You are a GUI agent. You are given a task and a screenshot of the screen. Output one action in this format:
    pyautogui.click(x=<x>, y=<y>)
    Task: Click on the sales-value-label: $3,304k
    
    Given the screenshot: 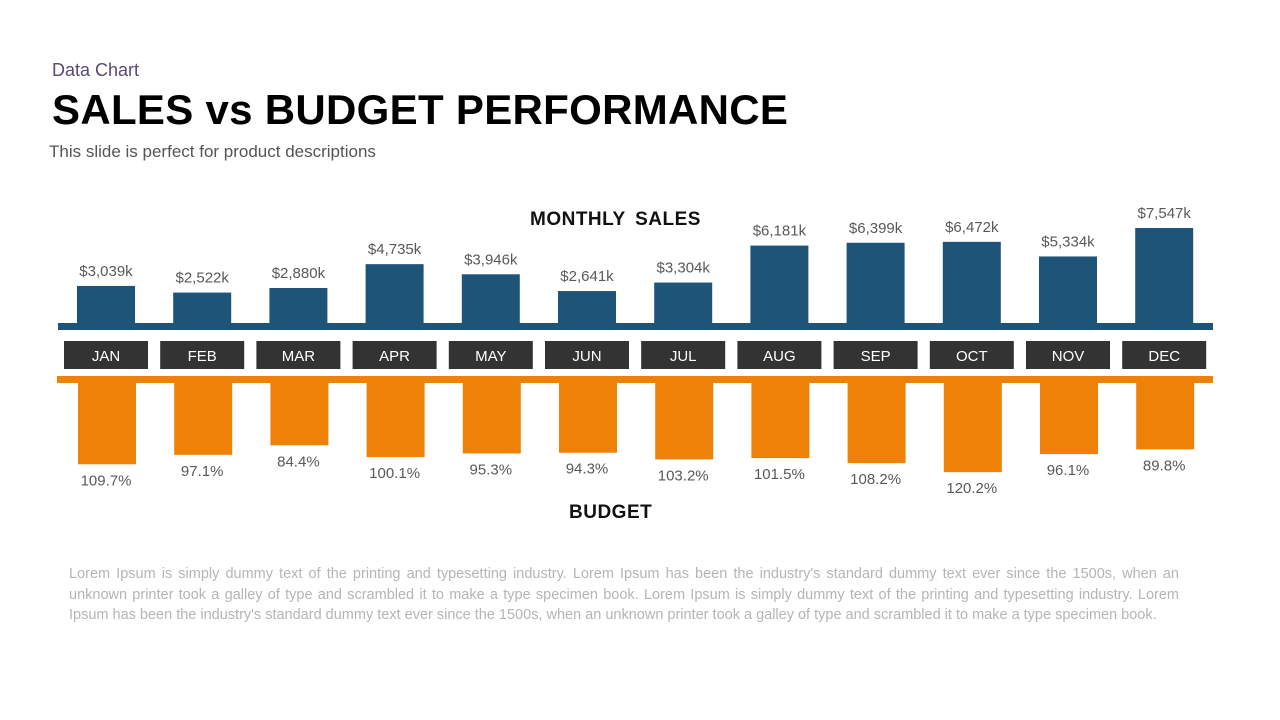 What is the action you would take?
    pyautogui.click(x=684, y=268)
    